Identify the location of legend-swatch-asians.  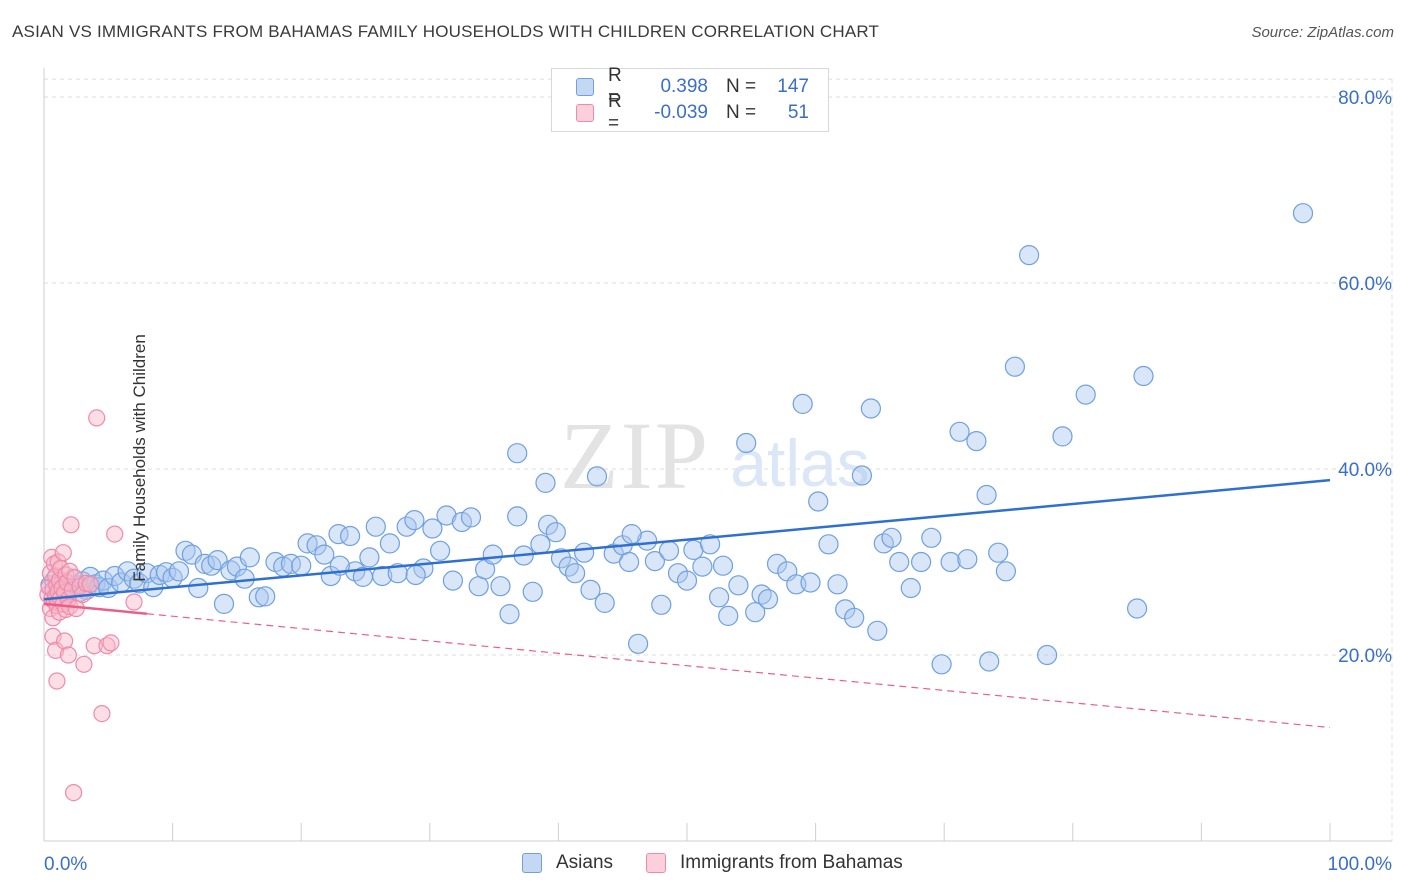
(585, 87).